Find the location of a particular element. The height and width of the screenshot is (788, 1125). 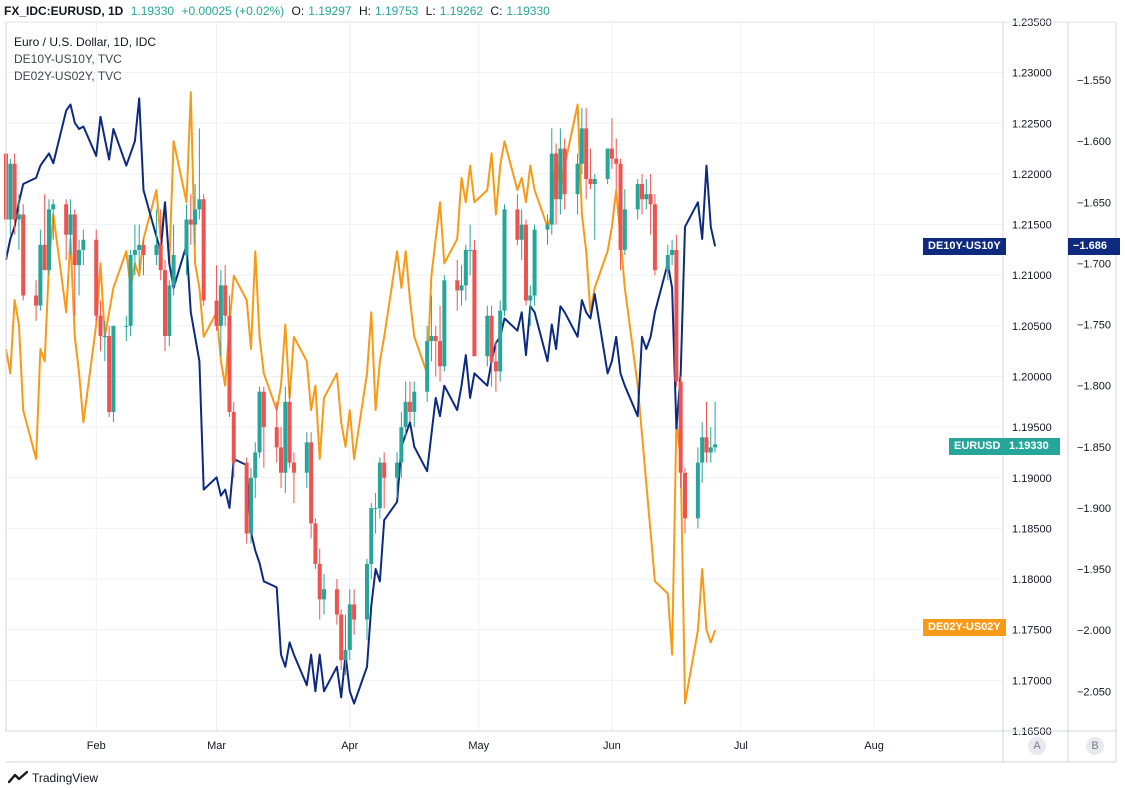

tradingview-logo-icon is located at coordinates (18, 778).